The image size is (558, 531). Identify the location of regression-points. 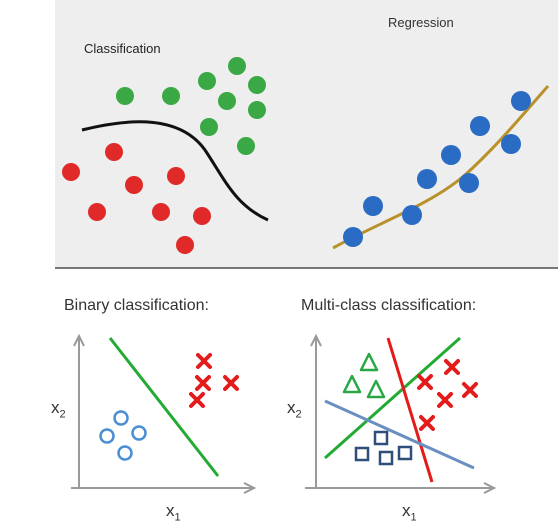
(437, 169).